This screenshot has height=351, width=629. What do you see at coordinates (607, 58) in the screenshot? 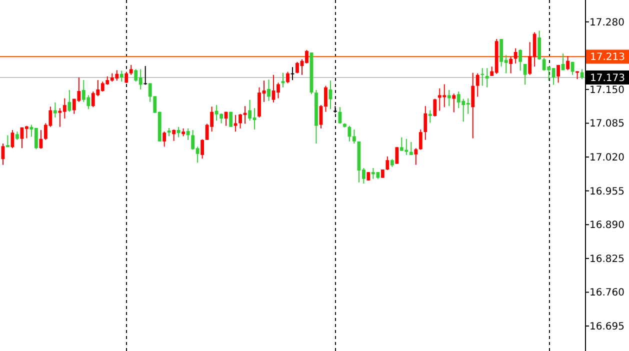
I see `ref-line-label: 17.213` at bounding box center [607, 58].